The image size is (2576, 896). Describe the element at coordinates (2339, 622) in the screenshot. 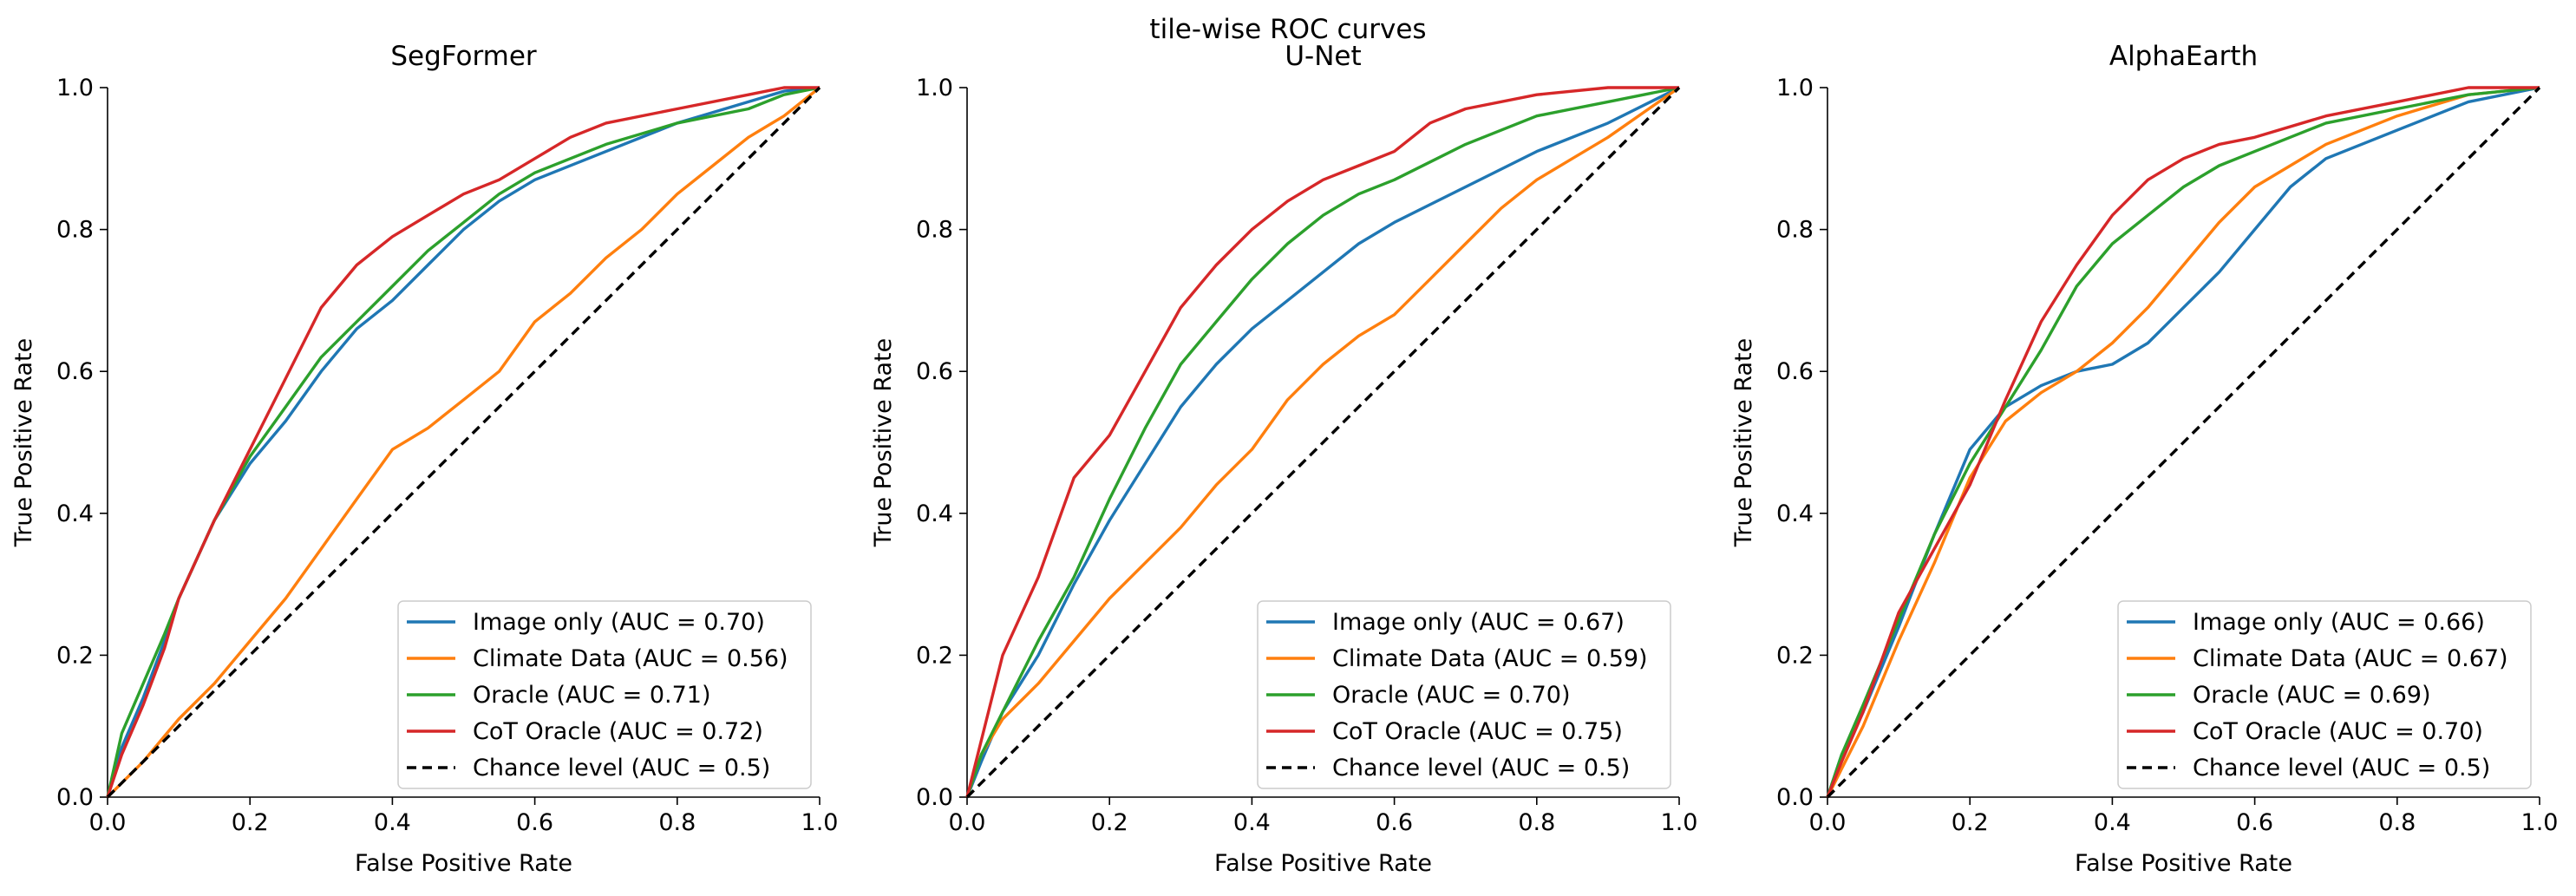

I see `legend-label-image: Image only (AUC = 0.66)` at that location.